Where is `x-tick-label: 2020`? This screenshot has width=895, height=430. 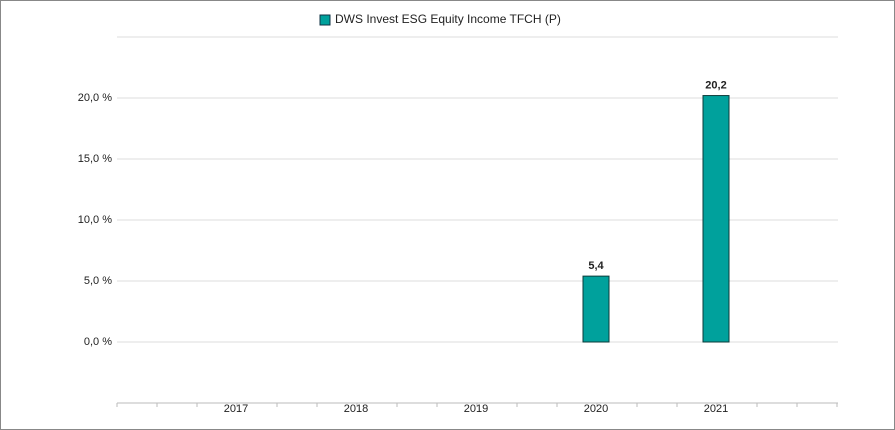 x-tick-label: 2020 is located at coordinates (596, 409).